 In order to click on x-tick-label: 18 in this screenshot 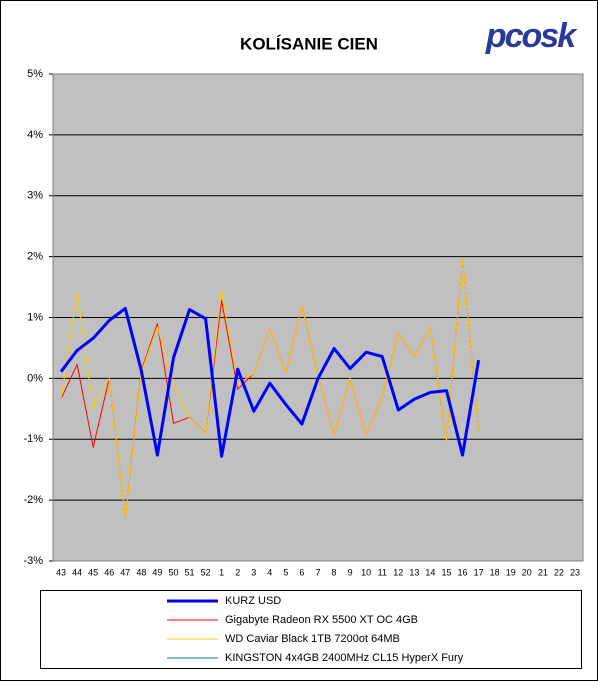, I will do `click(495, 572)`.